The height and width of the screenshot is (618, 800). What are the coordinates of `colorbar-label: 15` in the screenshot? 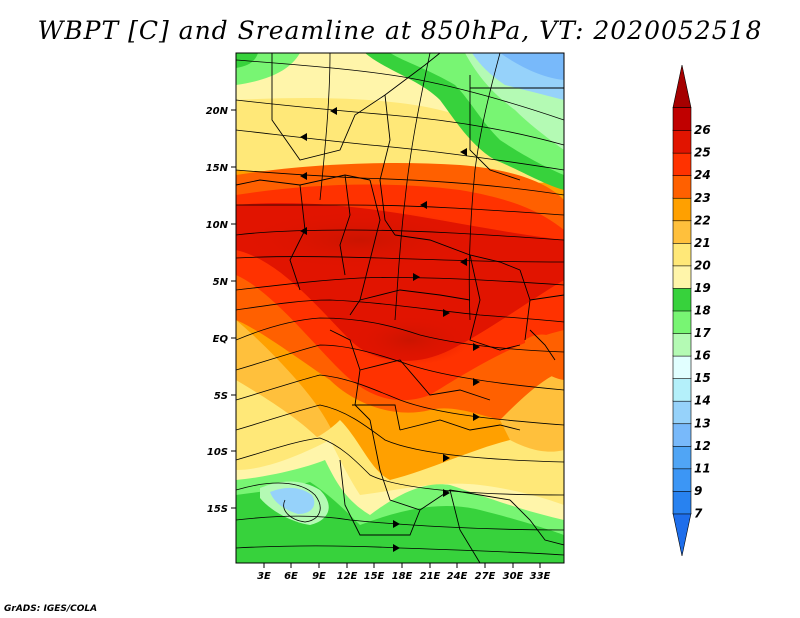 It's located at (702, 378).